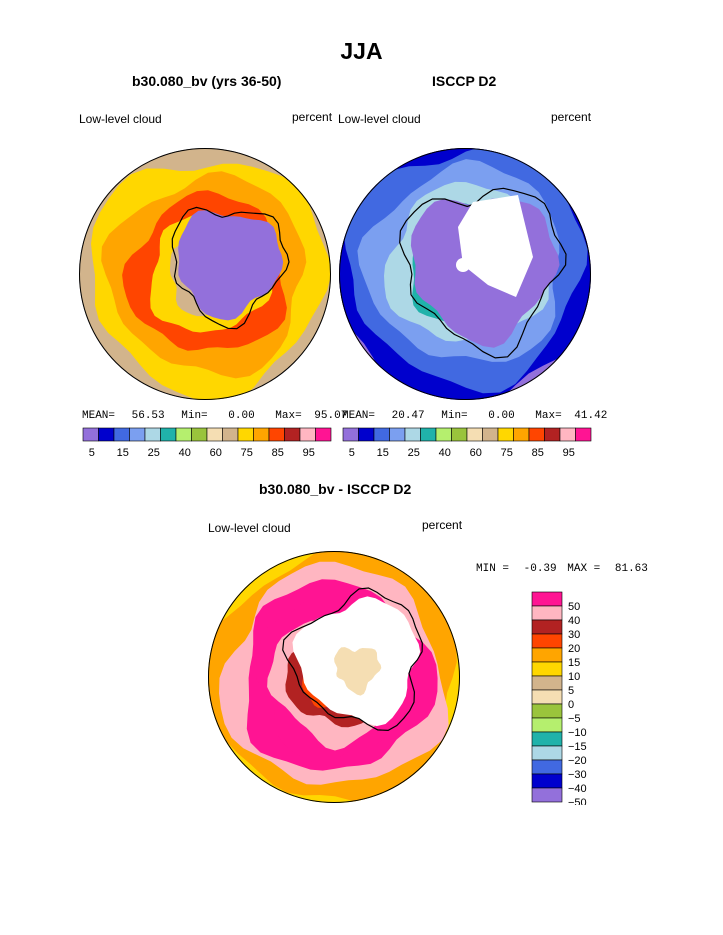  I want to click on model-colorbar-tick: 15, so click(123, 453).